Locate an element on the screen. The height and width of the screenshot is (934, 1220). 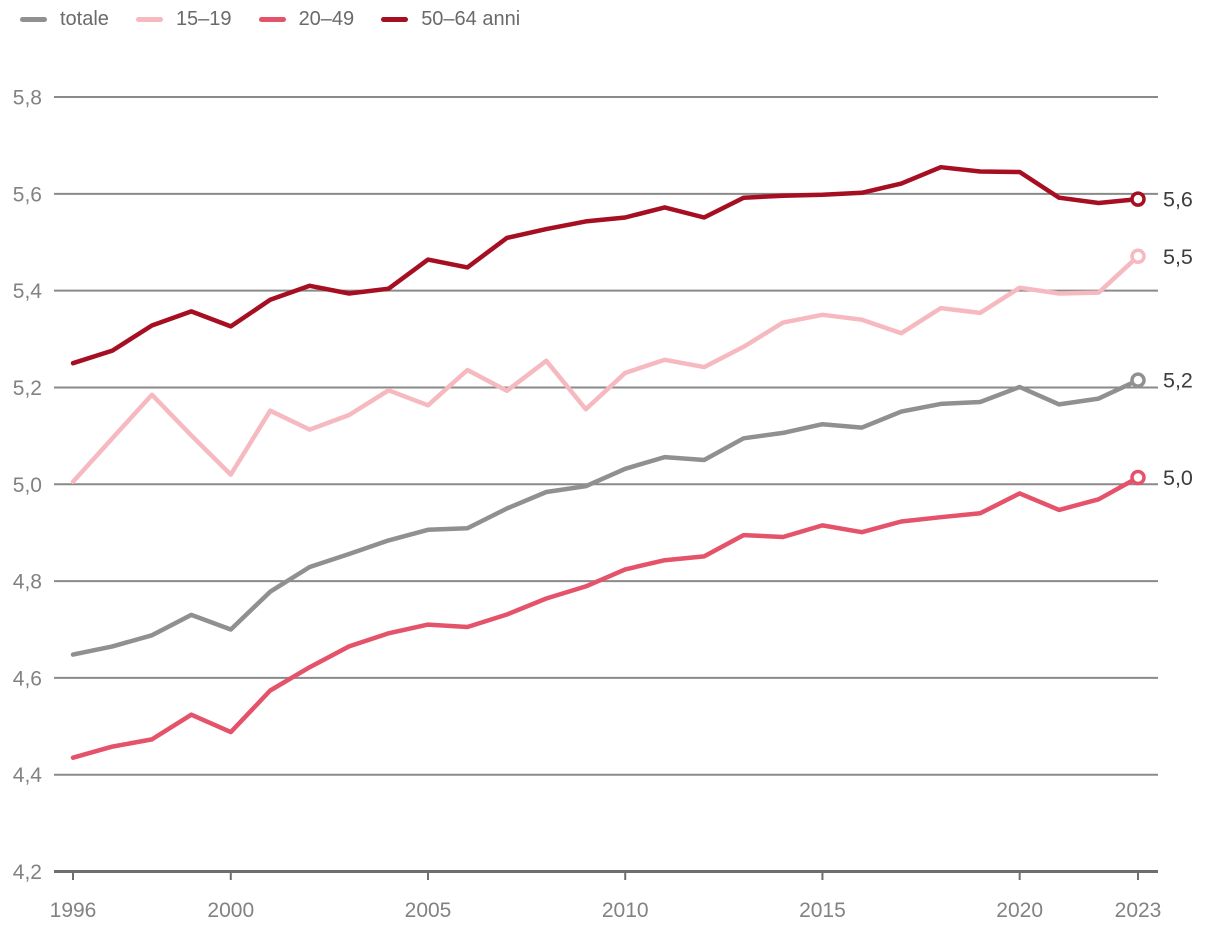
end-value-label: 5,6 is located at coordinates (1178, 200).